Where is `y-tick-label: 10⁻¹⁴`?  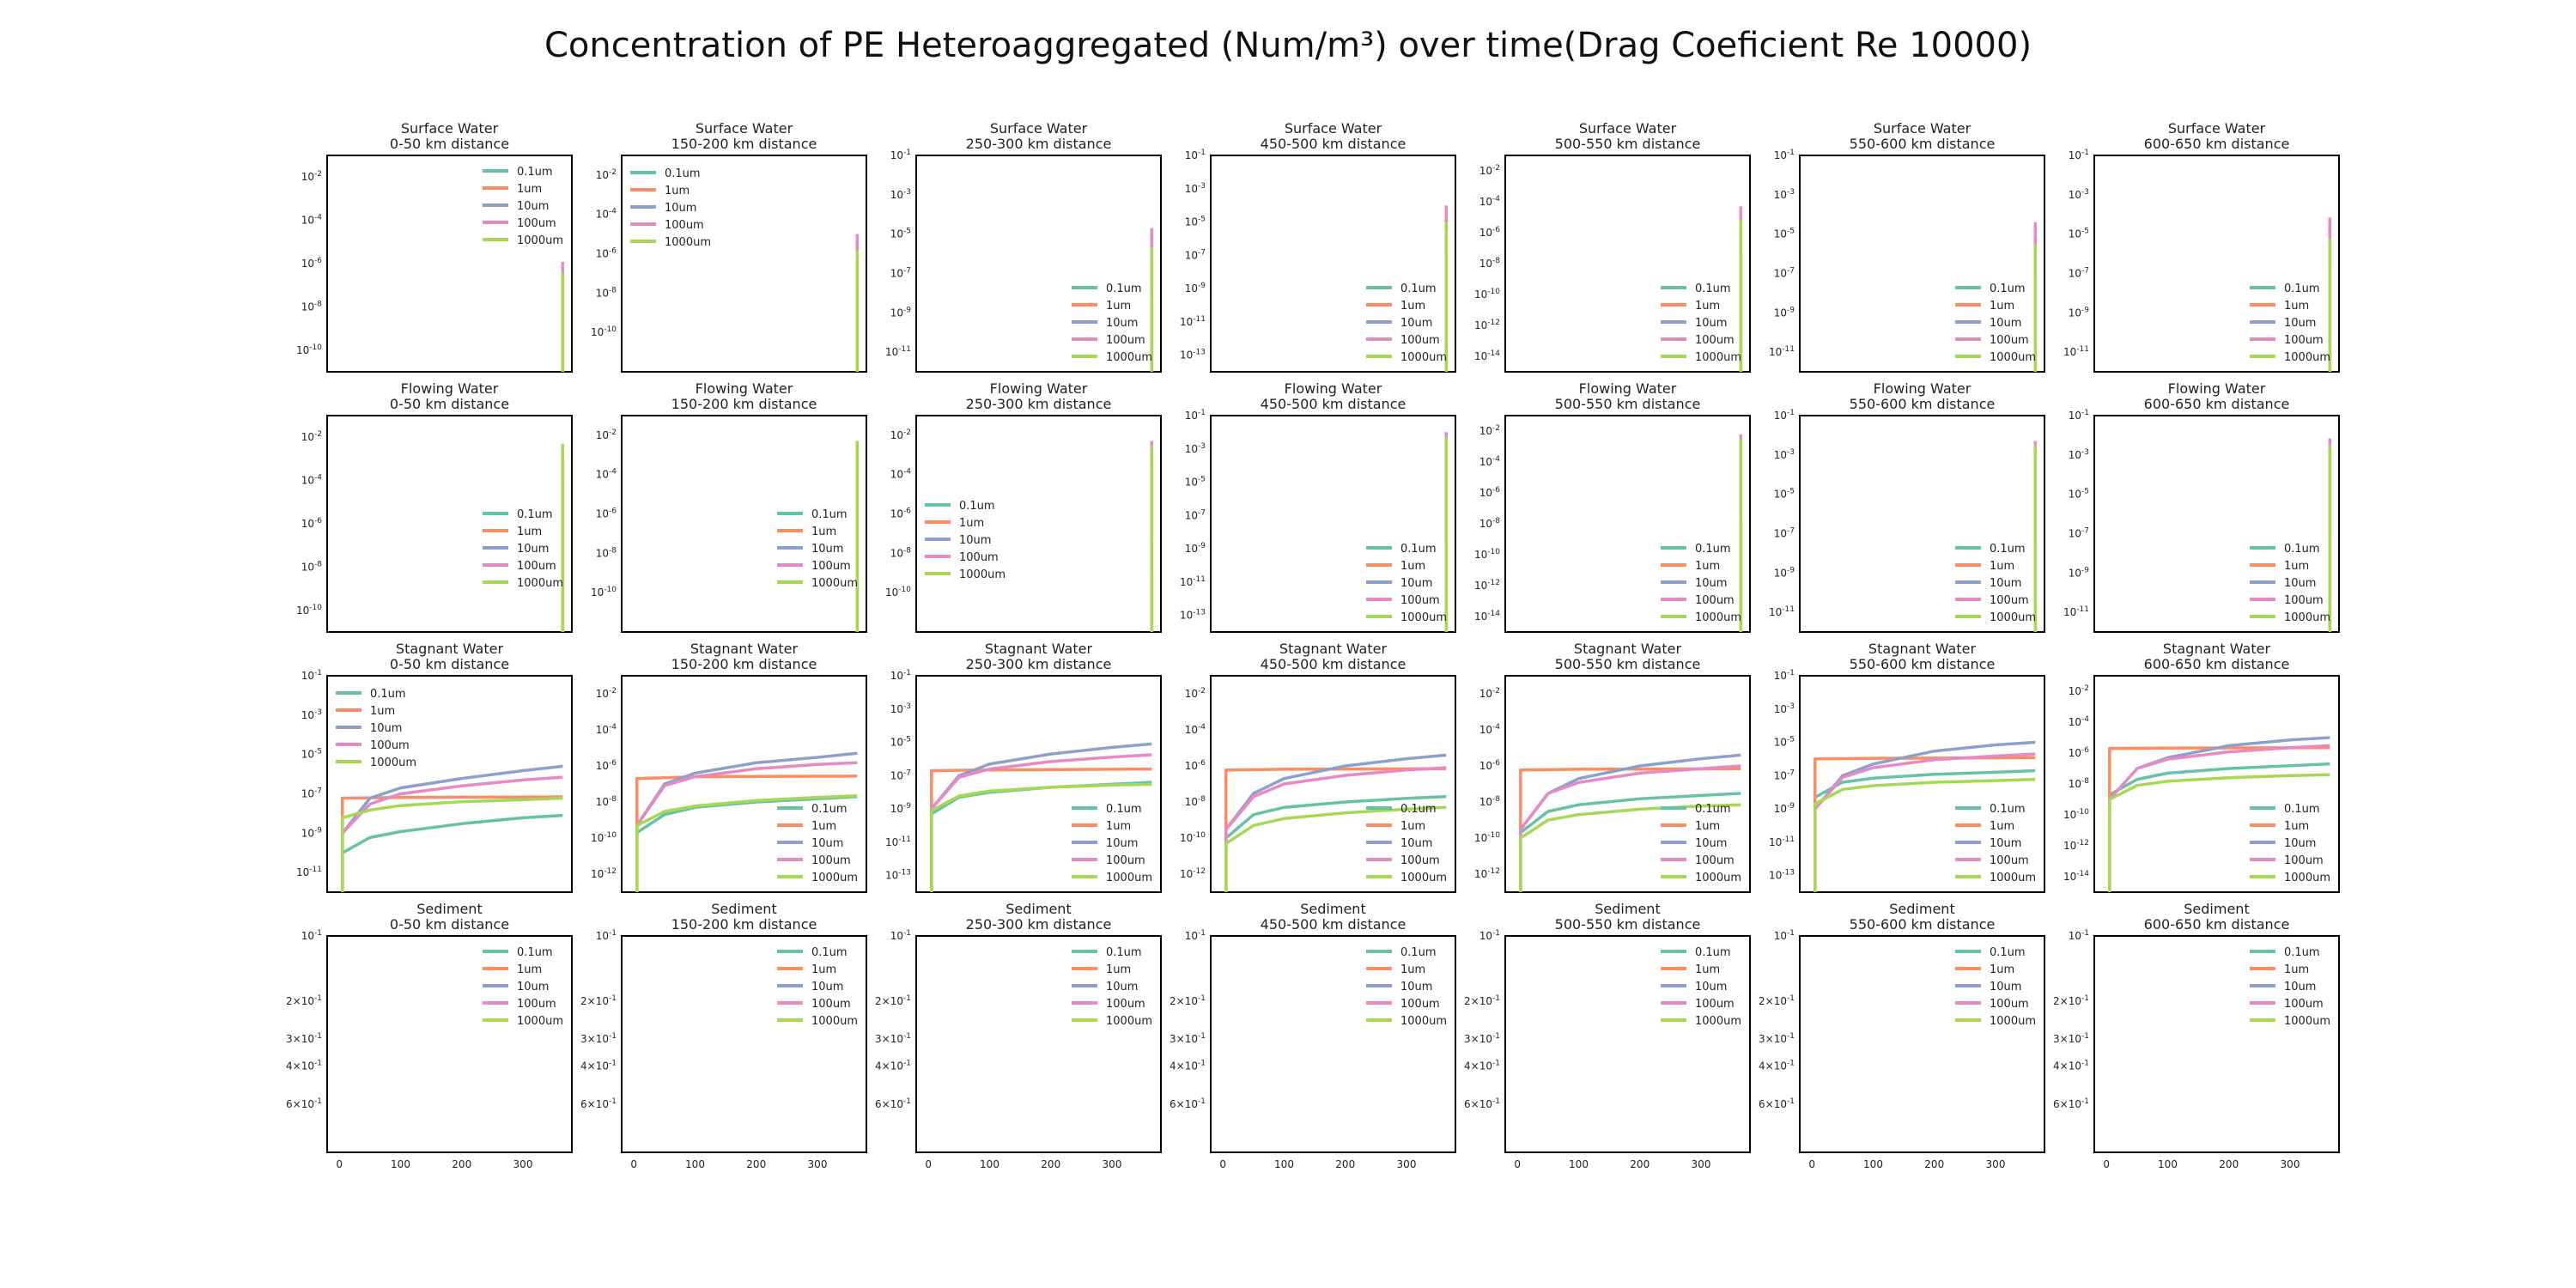
y-tick-label: 10⁻¹⁴ is located at coordinates (1487, 616).